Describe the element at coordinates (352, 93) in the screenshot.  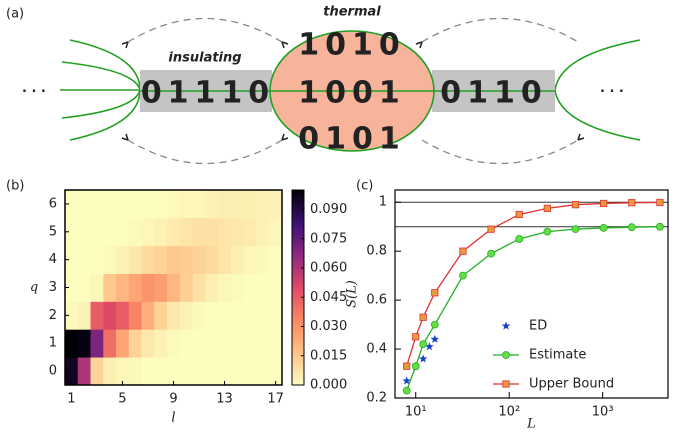
I see `bits: 1001` at that location.